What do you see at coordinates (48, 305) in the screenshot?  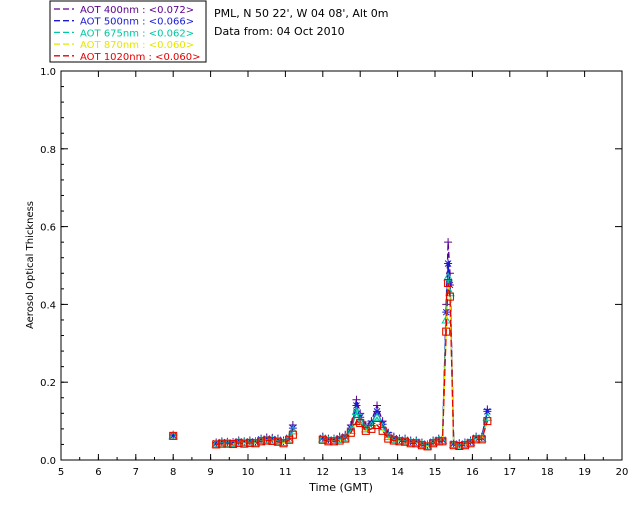 I see `y-tick-label: 0.4` at bounding box center [48, 305].